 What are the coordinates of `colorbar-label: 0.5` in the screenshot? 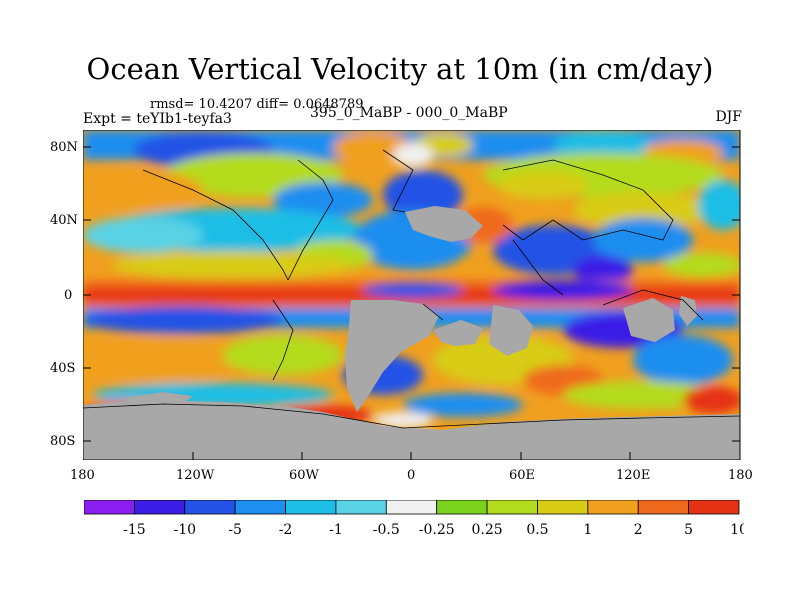 It's located at (537, 530).